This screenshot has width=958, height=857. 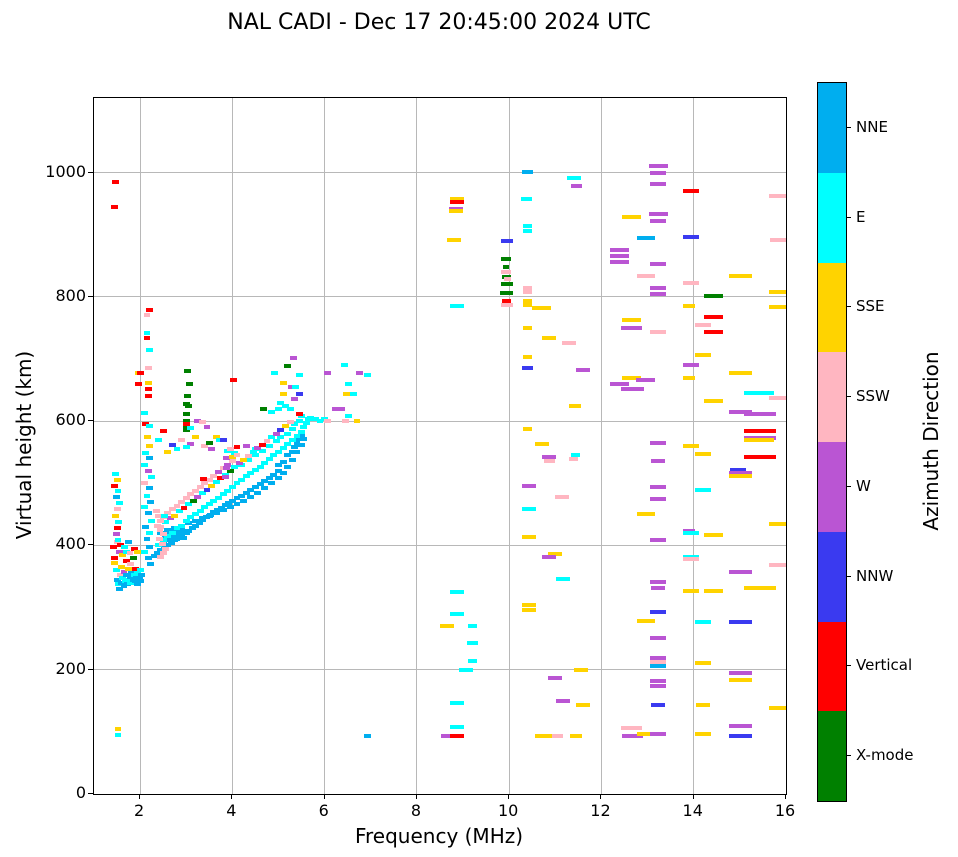 I want to click on colorbar-category-label: NNE, so click(x=872, y=126).